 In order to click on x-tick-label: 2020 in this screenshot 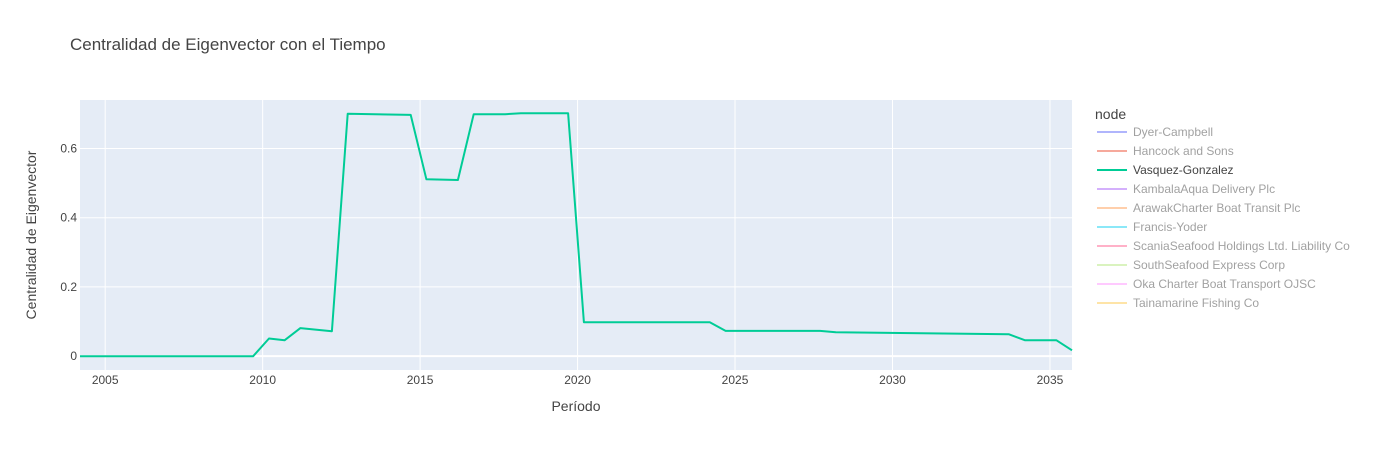, I will do `click(577, 380)`.